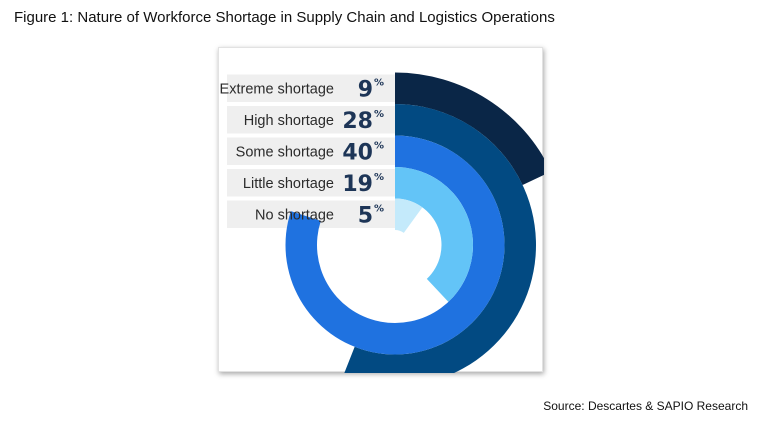 The height and width of the screenshot is (421, 762). Describe the element at coordinates (434, 234) in the screenshot. I see `bar-little-shortage` at that location.